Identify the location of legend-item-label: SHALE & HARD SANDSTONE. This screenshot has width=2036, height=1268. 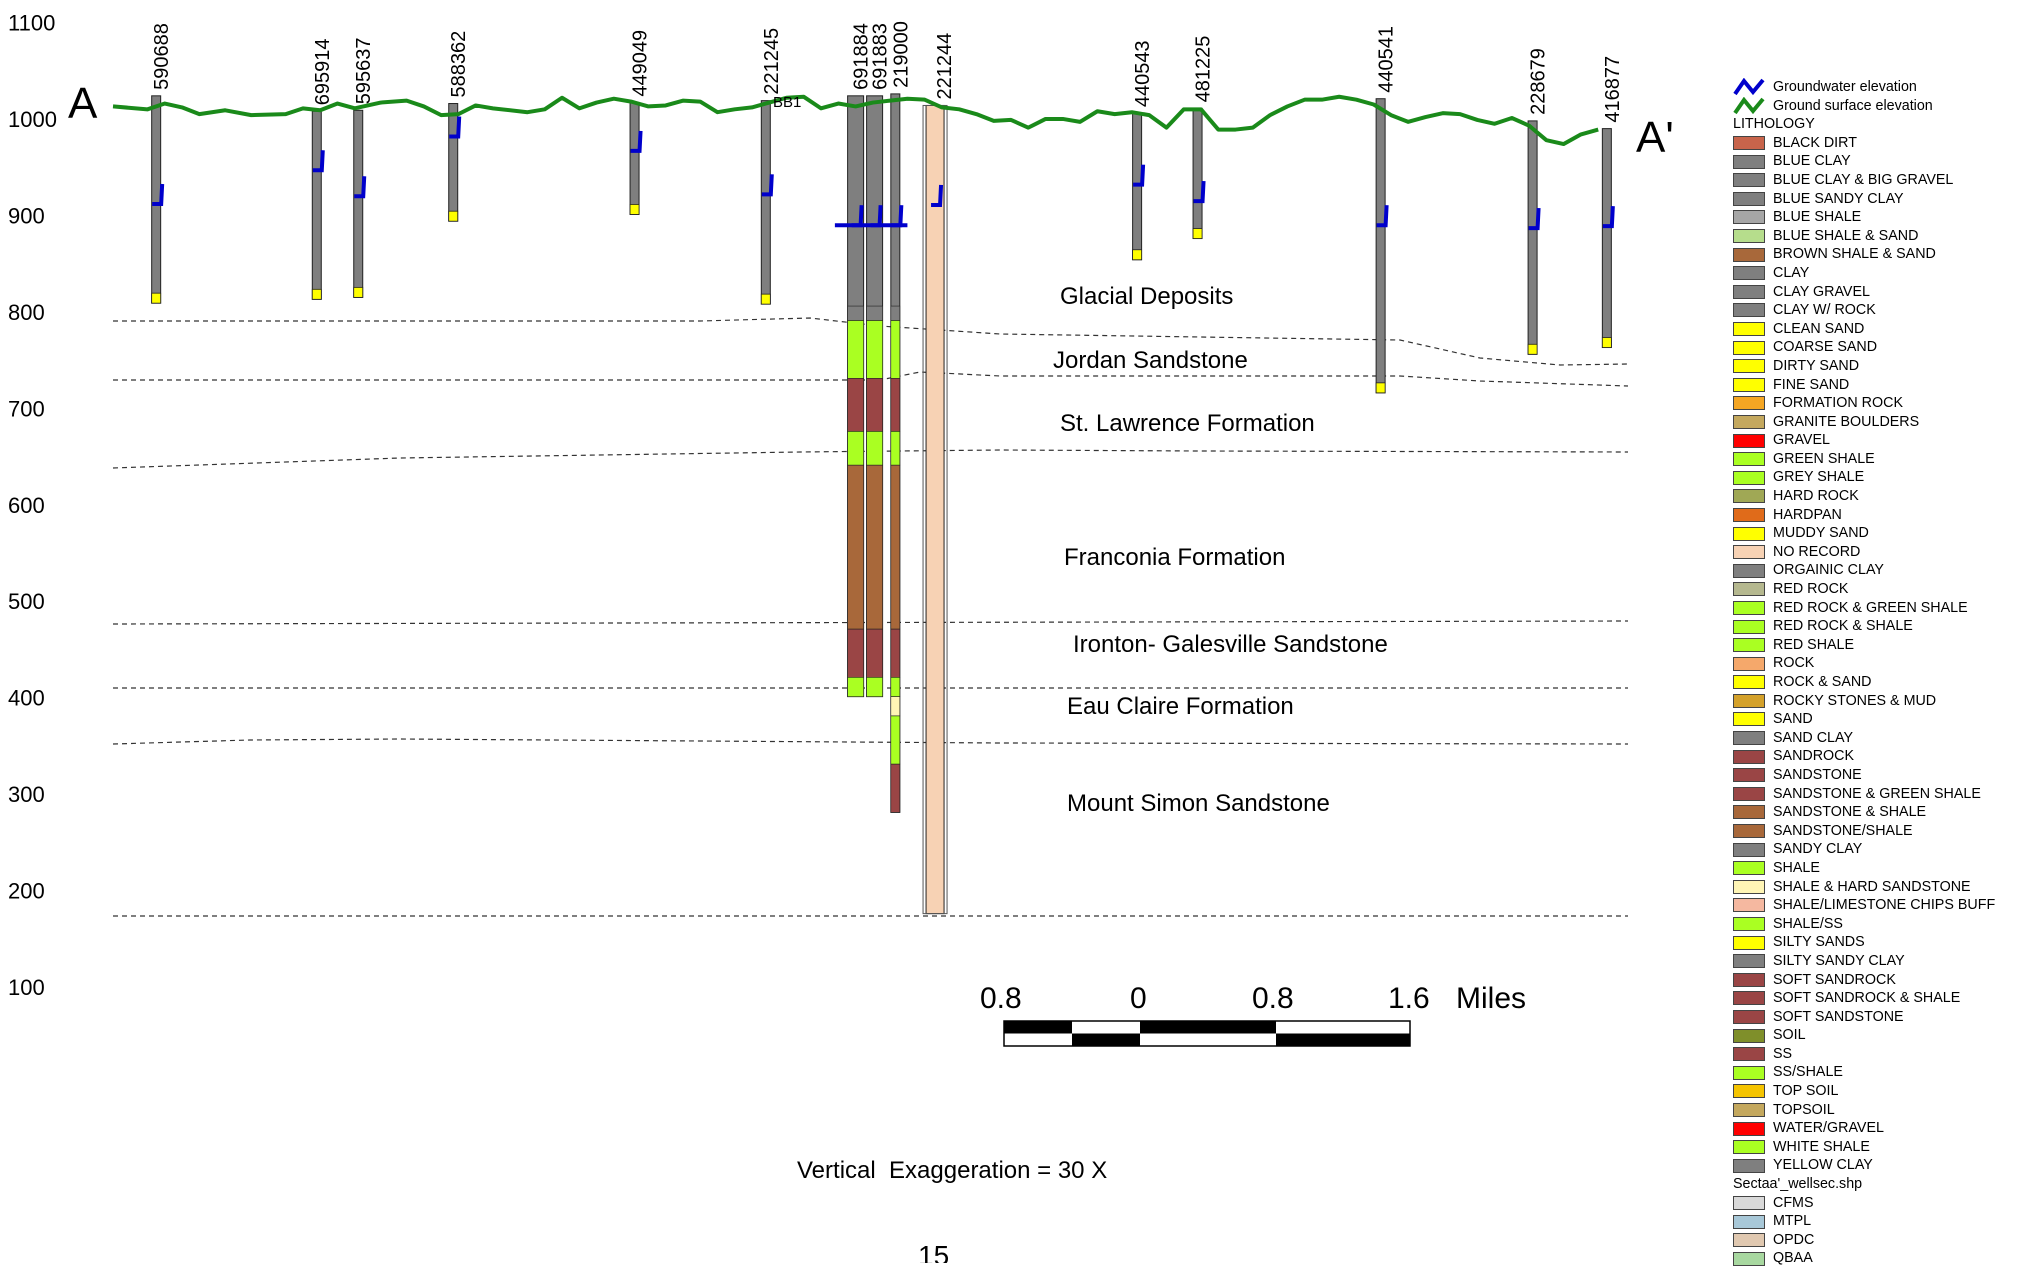
(1872, 886).